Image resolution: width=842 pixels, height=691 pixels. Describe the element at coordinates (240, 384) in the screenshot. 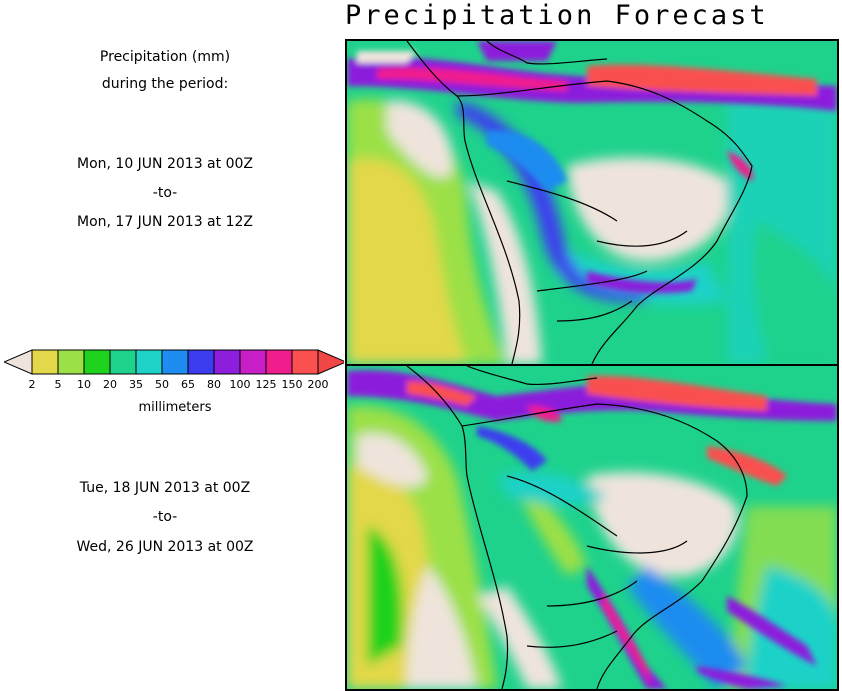

I see `colorbar-tick-label: 100` at that location.